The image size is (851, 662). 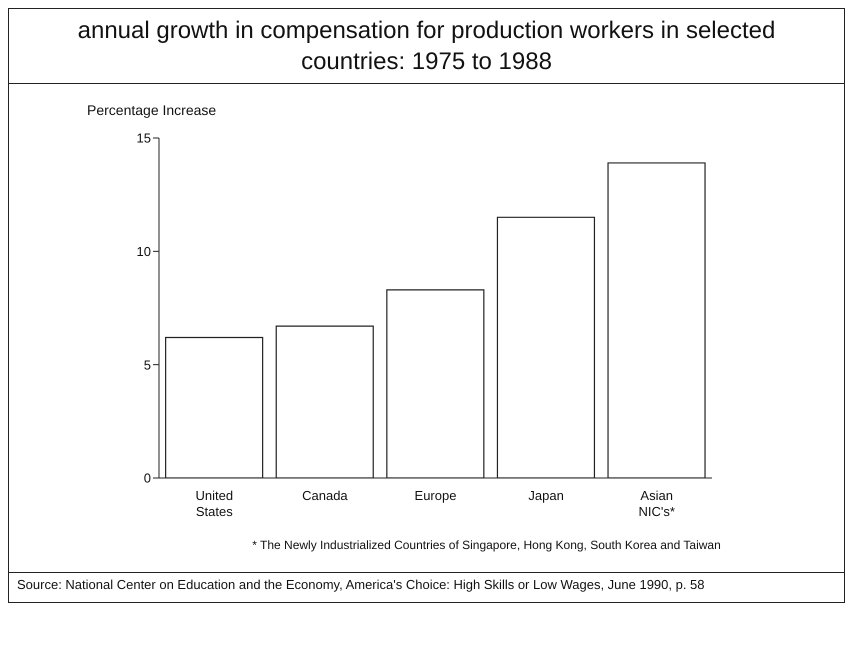 I want to click on y-tick-label: 15, so click(x=143, y=138).